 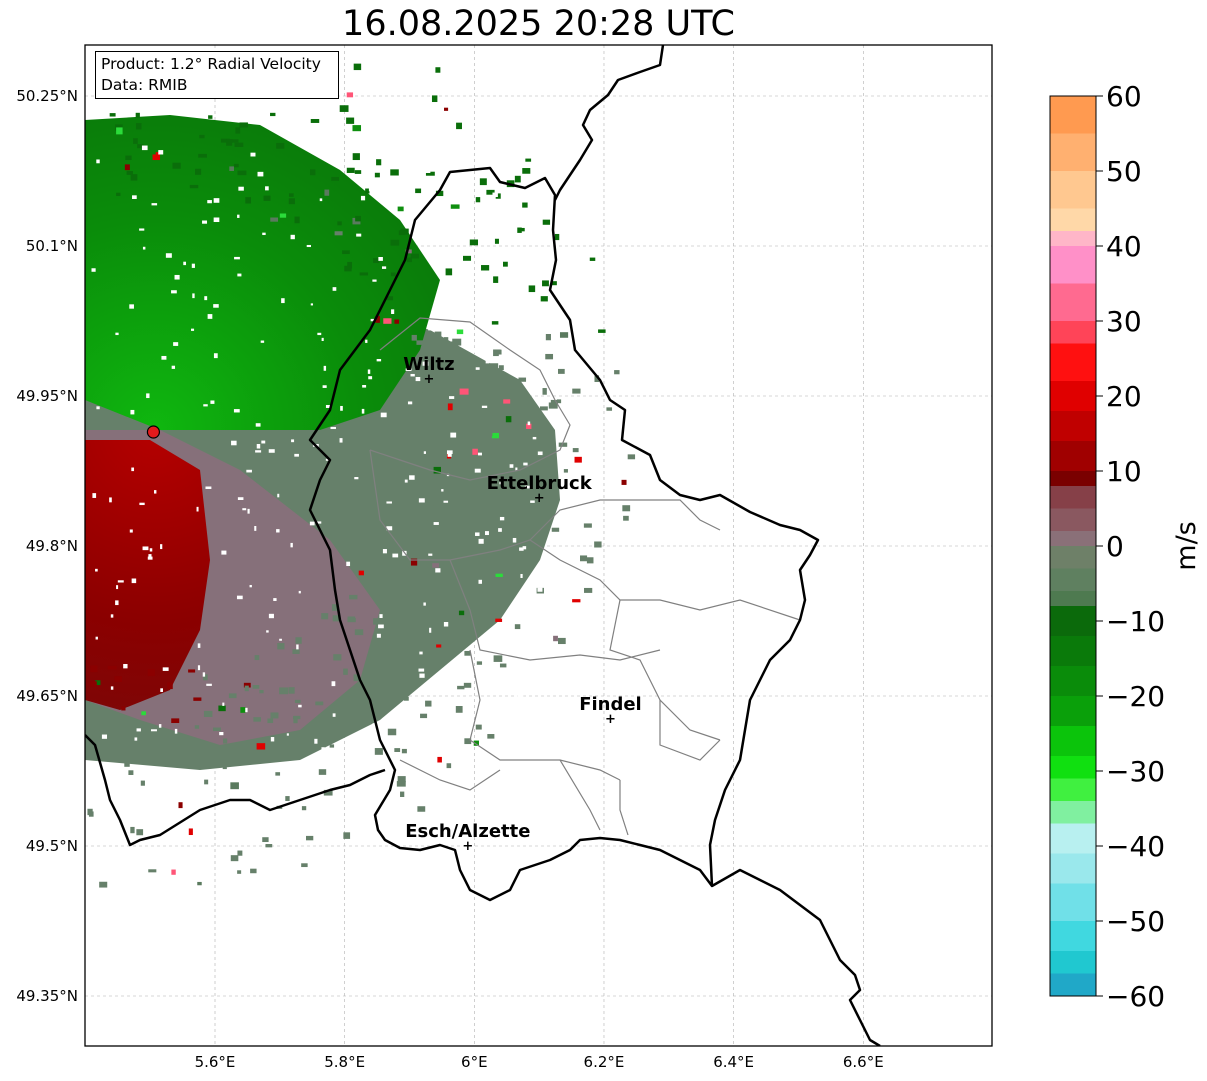 I want to click on radar-site-marker, so click(x=153, y=432).